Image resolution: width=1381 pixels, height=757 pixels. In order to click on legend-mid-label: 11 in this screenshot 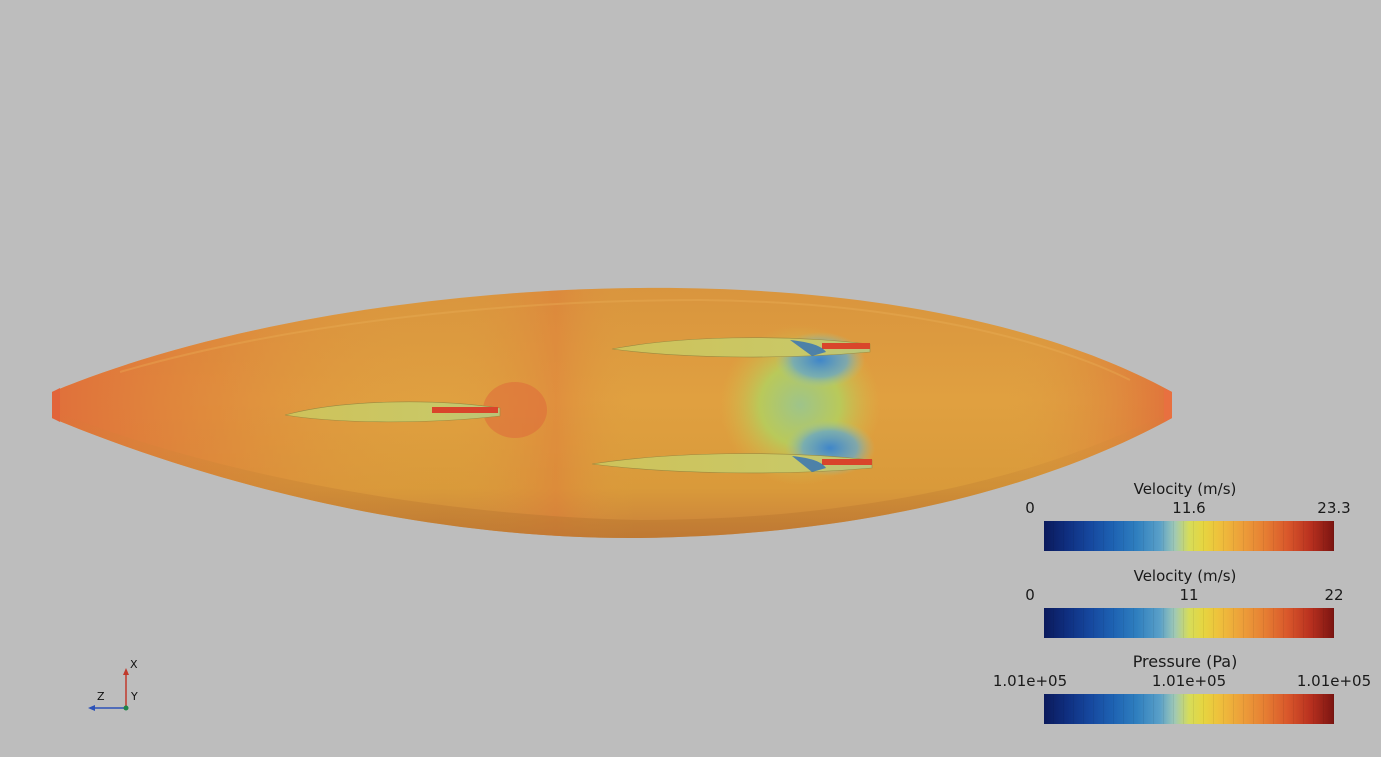, I will do `click(1189, 595)`.